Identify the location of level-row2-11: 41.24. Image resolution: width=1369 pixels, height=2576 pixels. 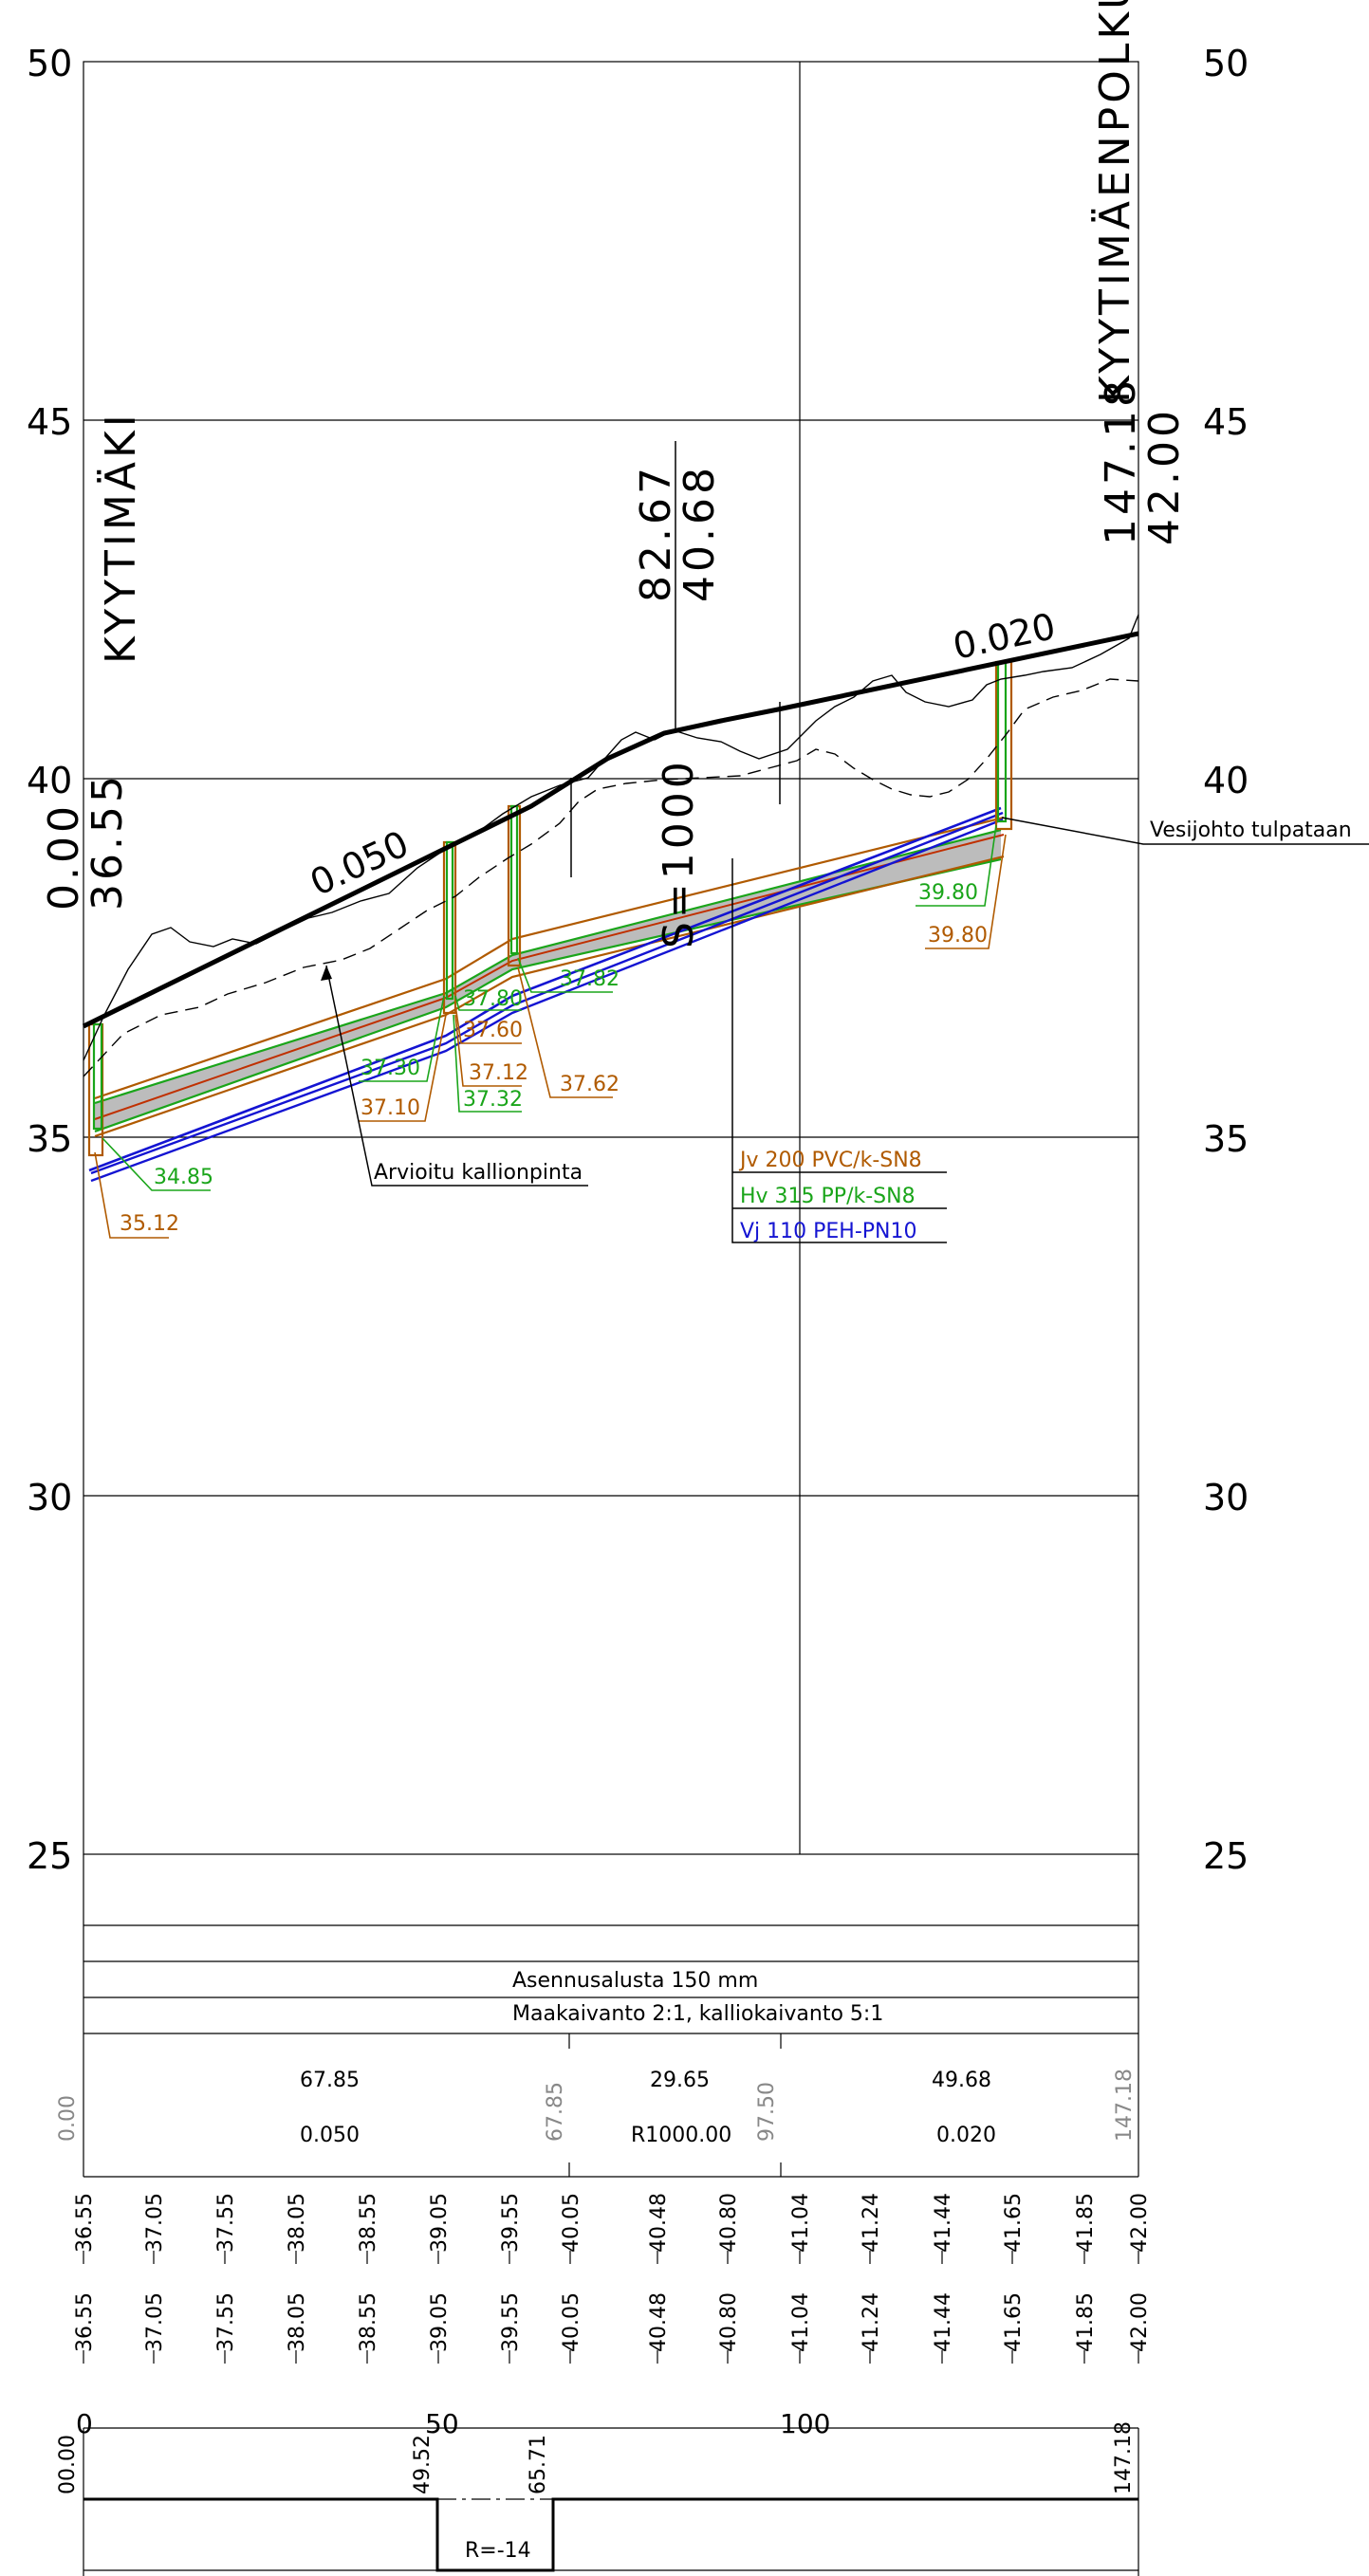
(871, 2322).